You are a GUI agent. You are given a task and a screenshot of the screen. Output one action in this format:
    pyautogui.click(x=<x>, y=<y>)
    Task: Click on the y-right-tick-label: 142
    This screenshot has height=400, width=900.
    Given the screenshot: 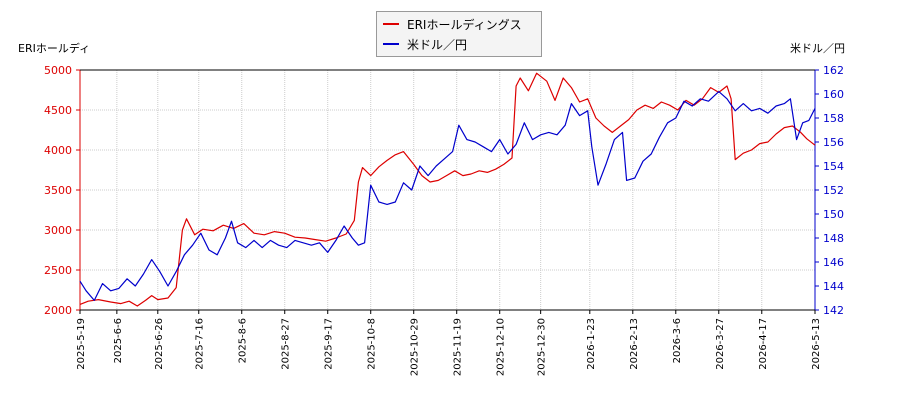 What is the action you would take?
    pyautogui.click(x=833, y=310)
    